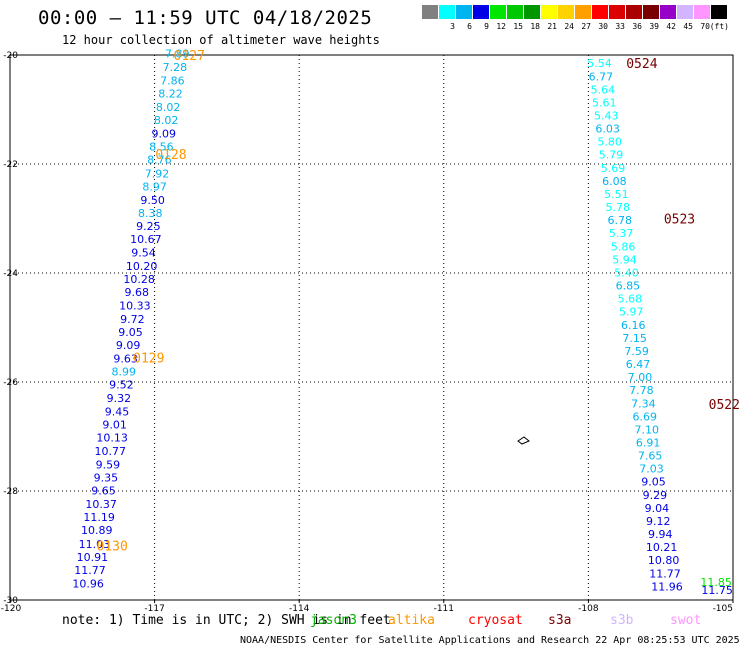 The image size is (740, 650). Describe the element at coordinates (108, 464) in the screenshot. I see `swh-value-label: 9.59` at that location.